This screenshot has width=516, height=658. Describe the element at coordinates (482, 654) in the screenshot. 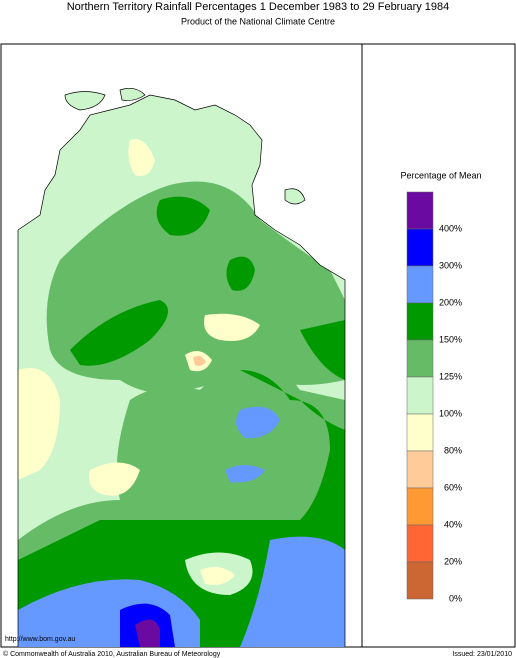

I see `footer-issued: Issued: 23/01/2010` at that location.